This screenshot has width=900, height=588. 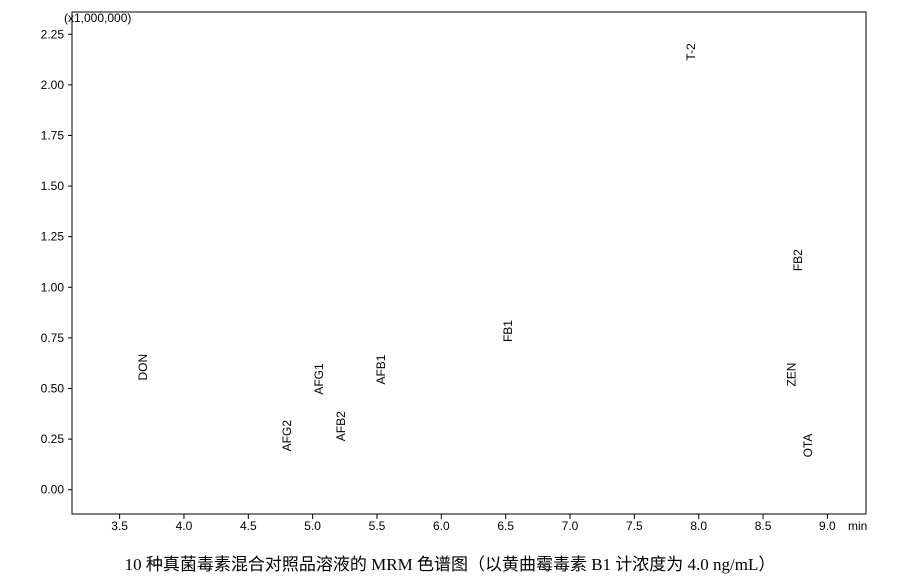 What do you see at coordinates (119, 526) in the screenshot?
I see `x-tick-label: 3.5` at bounding box center [119, 526].